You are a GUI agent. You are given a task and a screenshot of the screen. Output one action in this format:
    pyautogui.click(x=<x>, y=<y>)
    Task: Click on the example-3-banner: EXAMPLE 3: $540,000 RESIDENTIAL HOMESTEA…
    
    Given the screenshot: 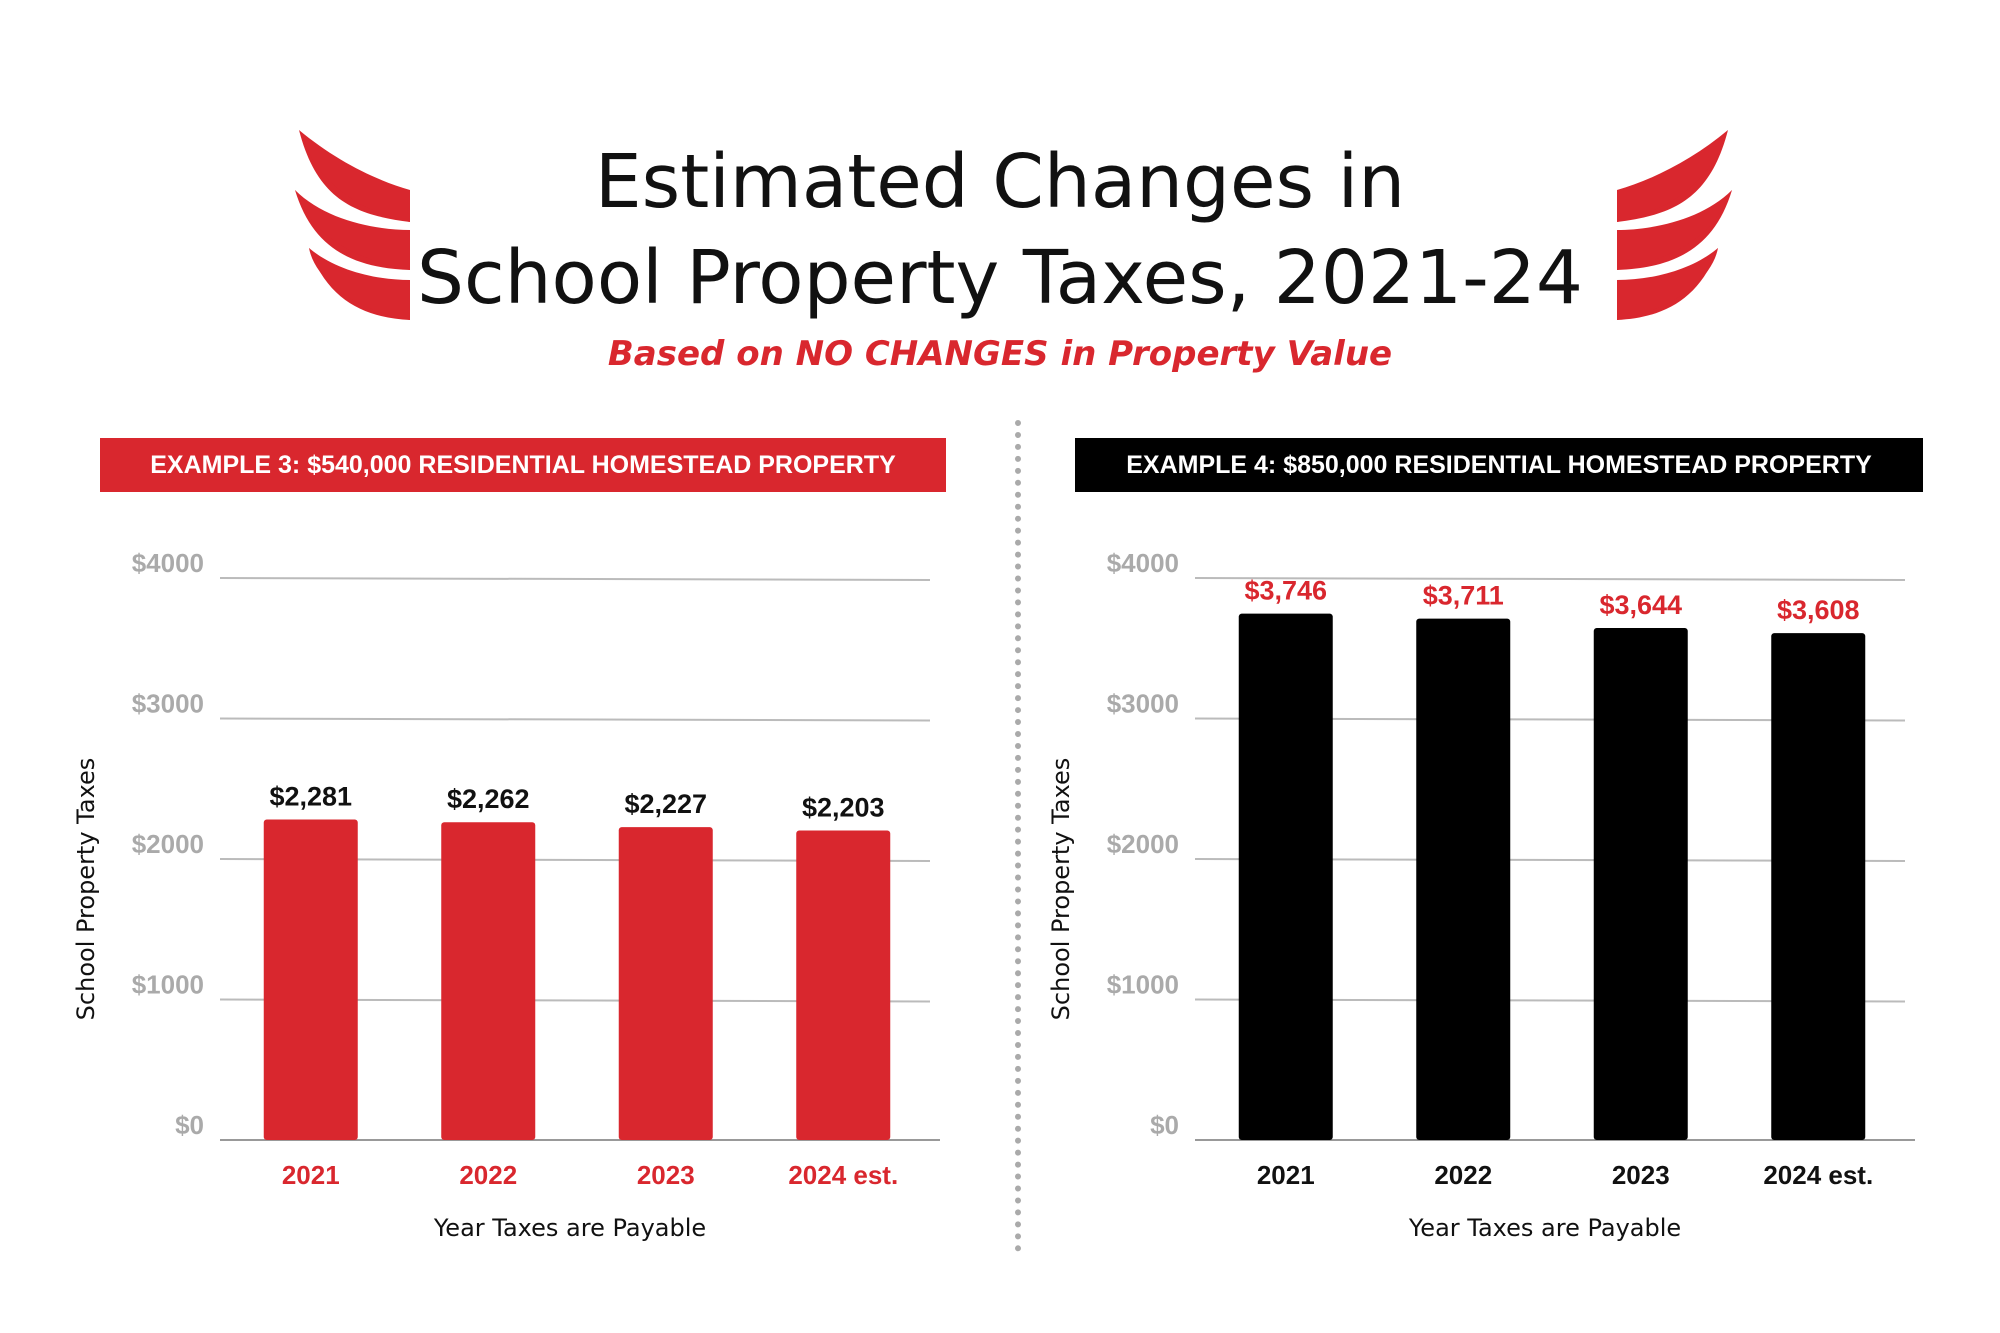 What is the action you would take?
    pyautogui.click(x=523, y=465)
    